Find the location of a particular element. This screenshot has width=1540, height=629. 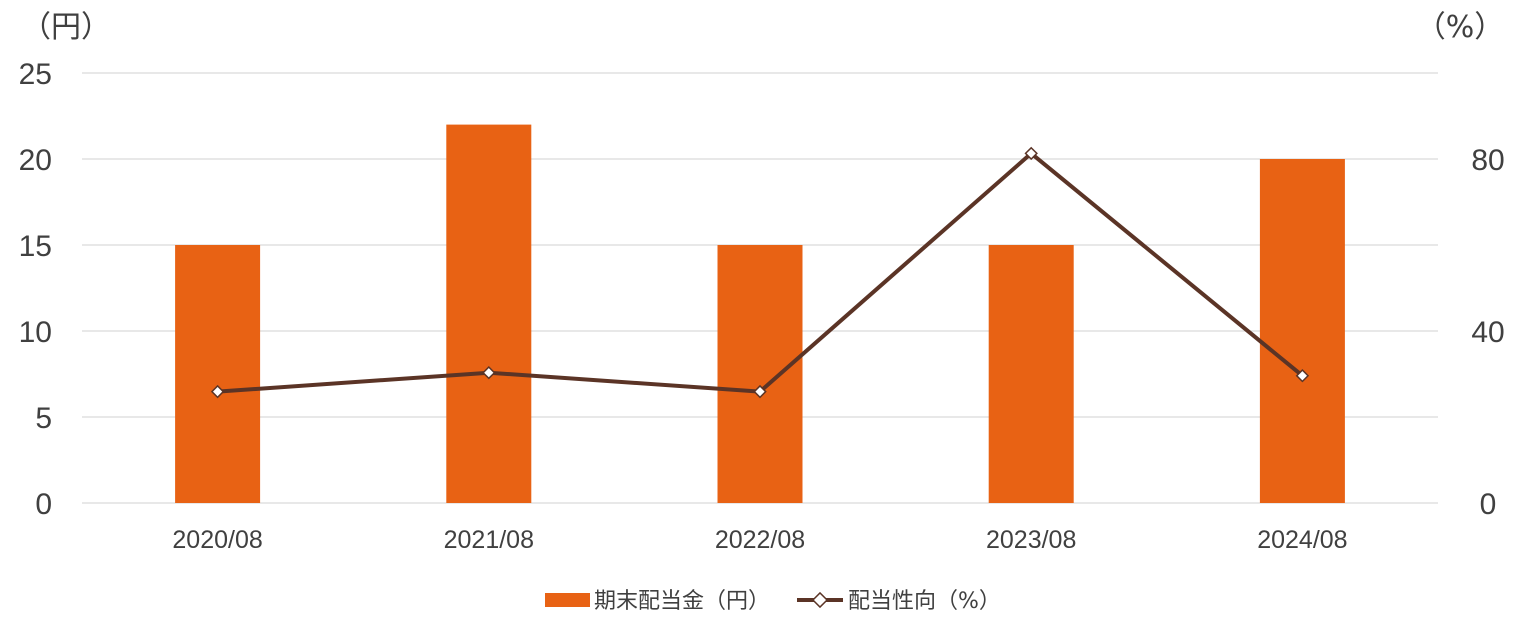

left-tick-label: 25 is located at coordinates (35, 74).